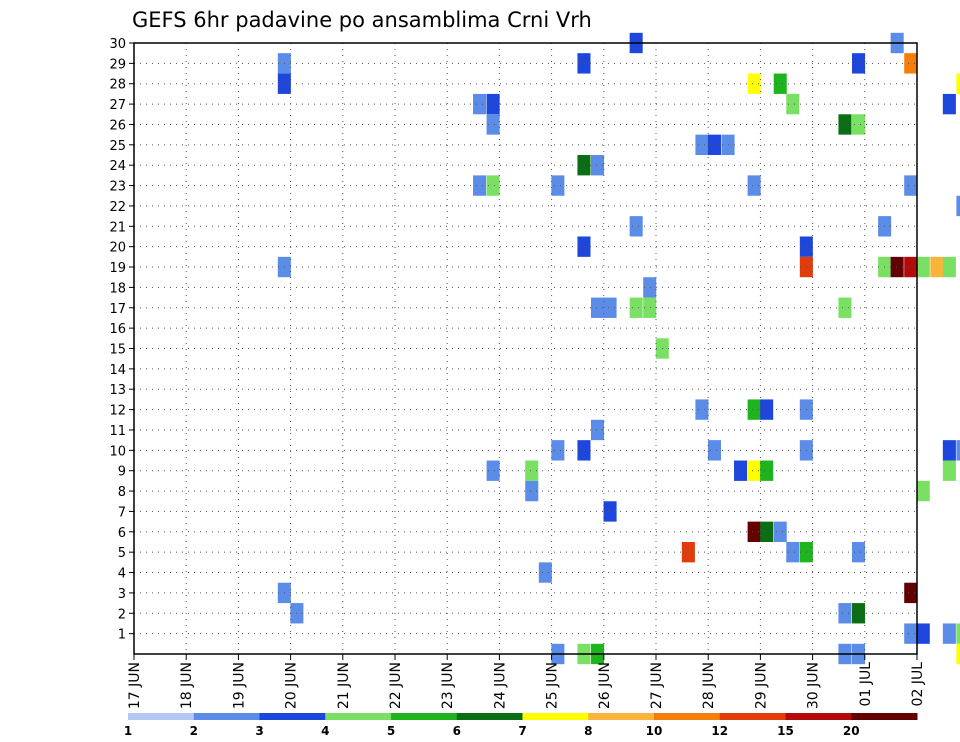  What do you see at coordinates (719, 731) in the screenshot?
I see `colorbar-label: 12` at bounding box center [719, 731].